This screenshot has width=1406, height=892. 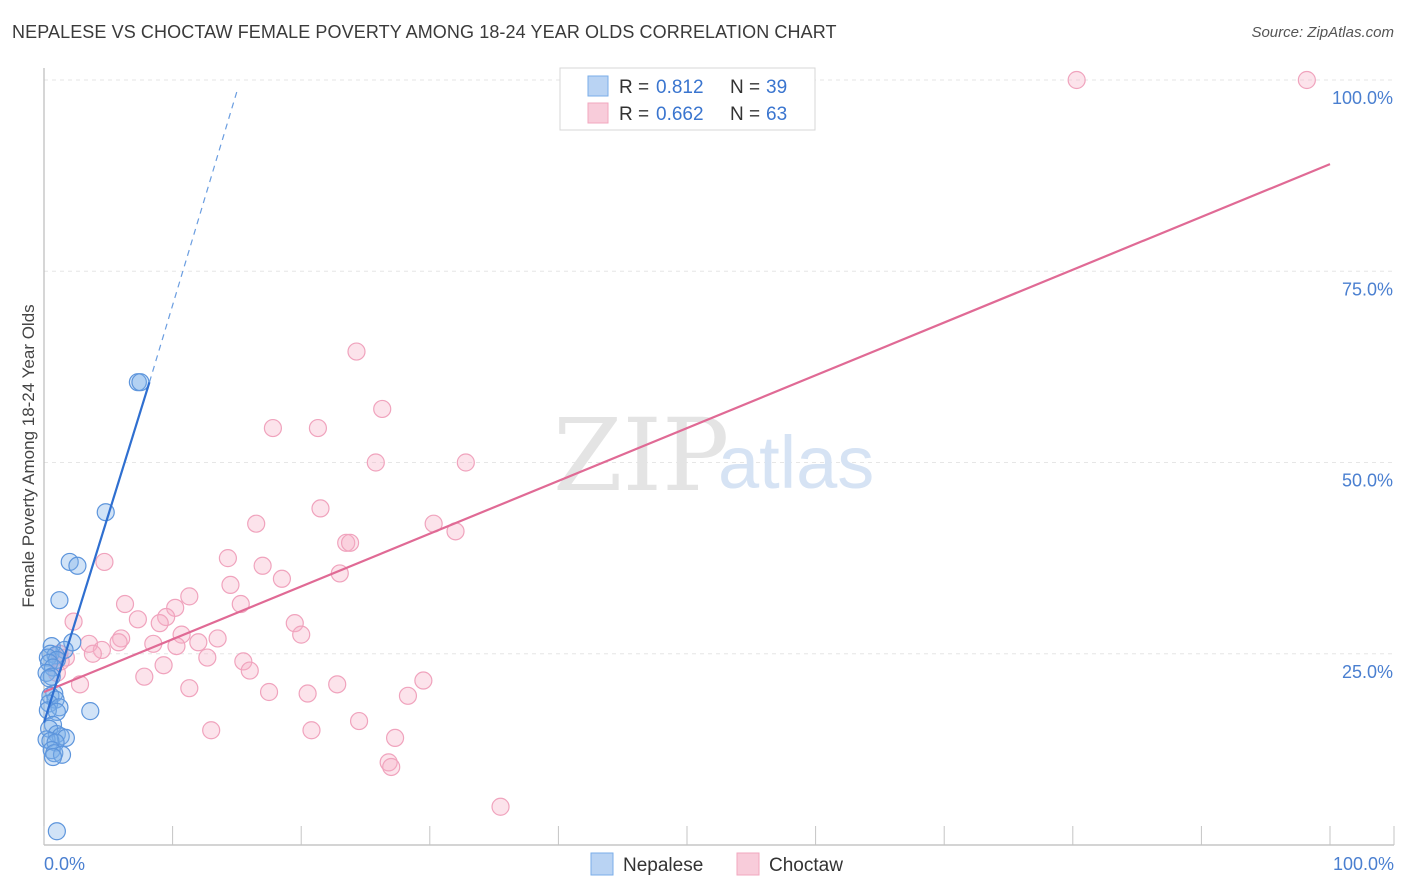 What do you see at coordinates (796, 462) in the screenshot?
I see `watermark-atlas: atlas` at bounding box center [796, 462].